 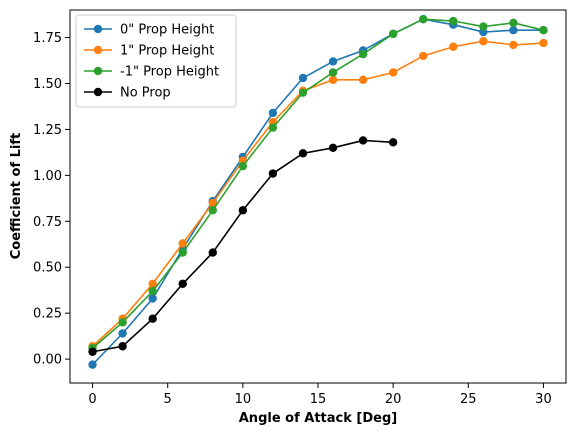 I want to click on legend-item: 0" Prop Height, so click(x=149, y=30).